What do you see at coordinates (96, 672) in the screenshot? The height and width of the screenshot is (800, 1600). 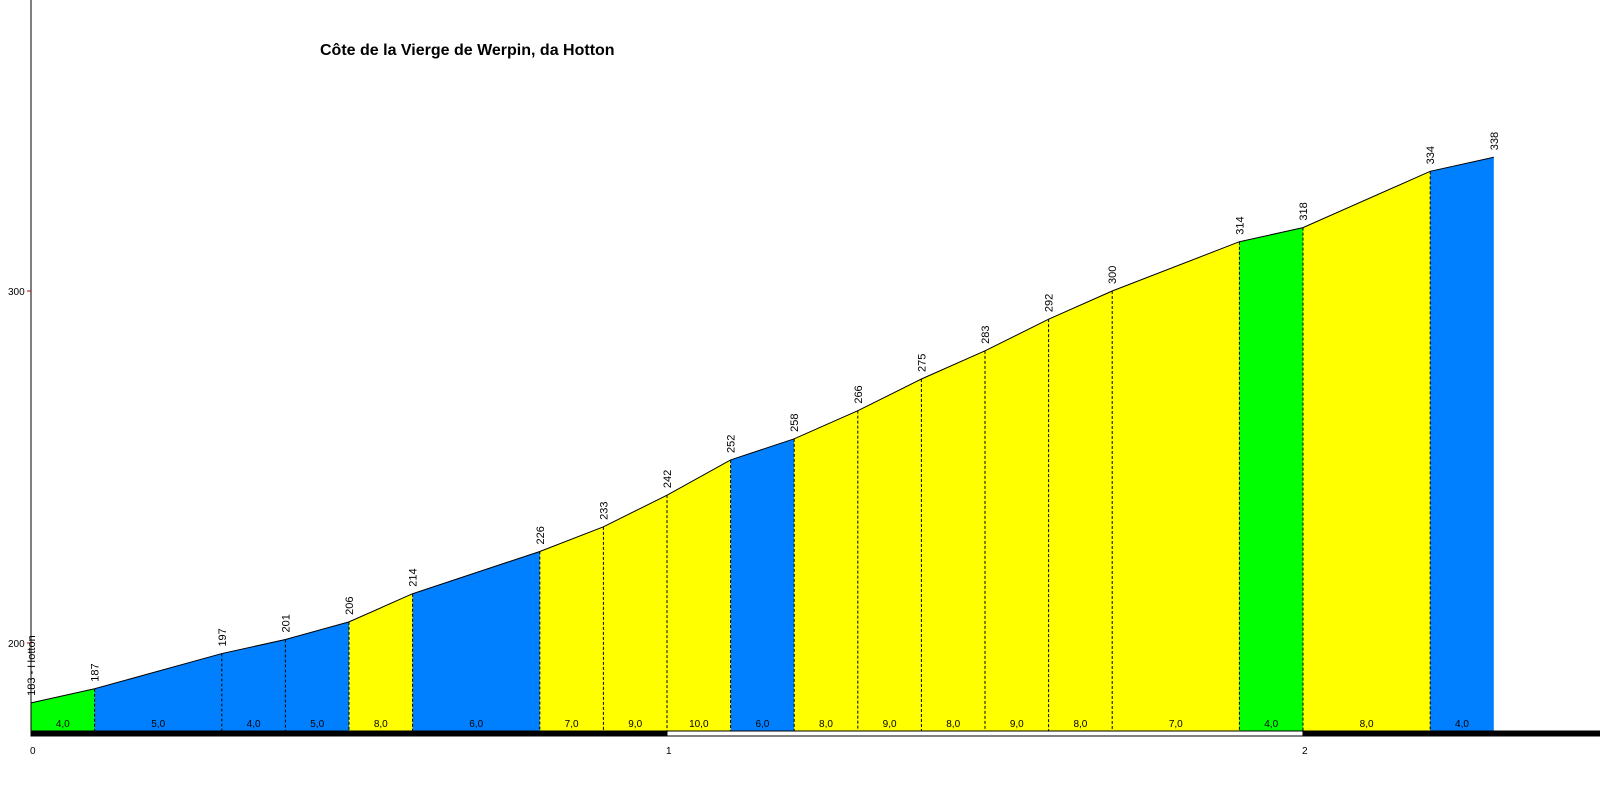 I see `elevation-label-1: 187` at bounding box center [96, 672].